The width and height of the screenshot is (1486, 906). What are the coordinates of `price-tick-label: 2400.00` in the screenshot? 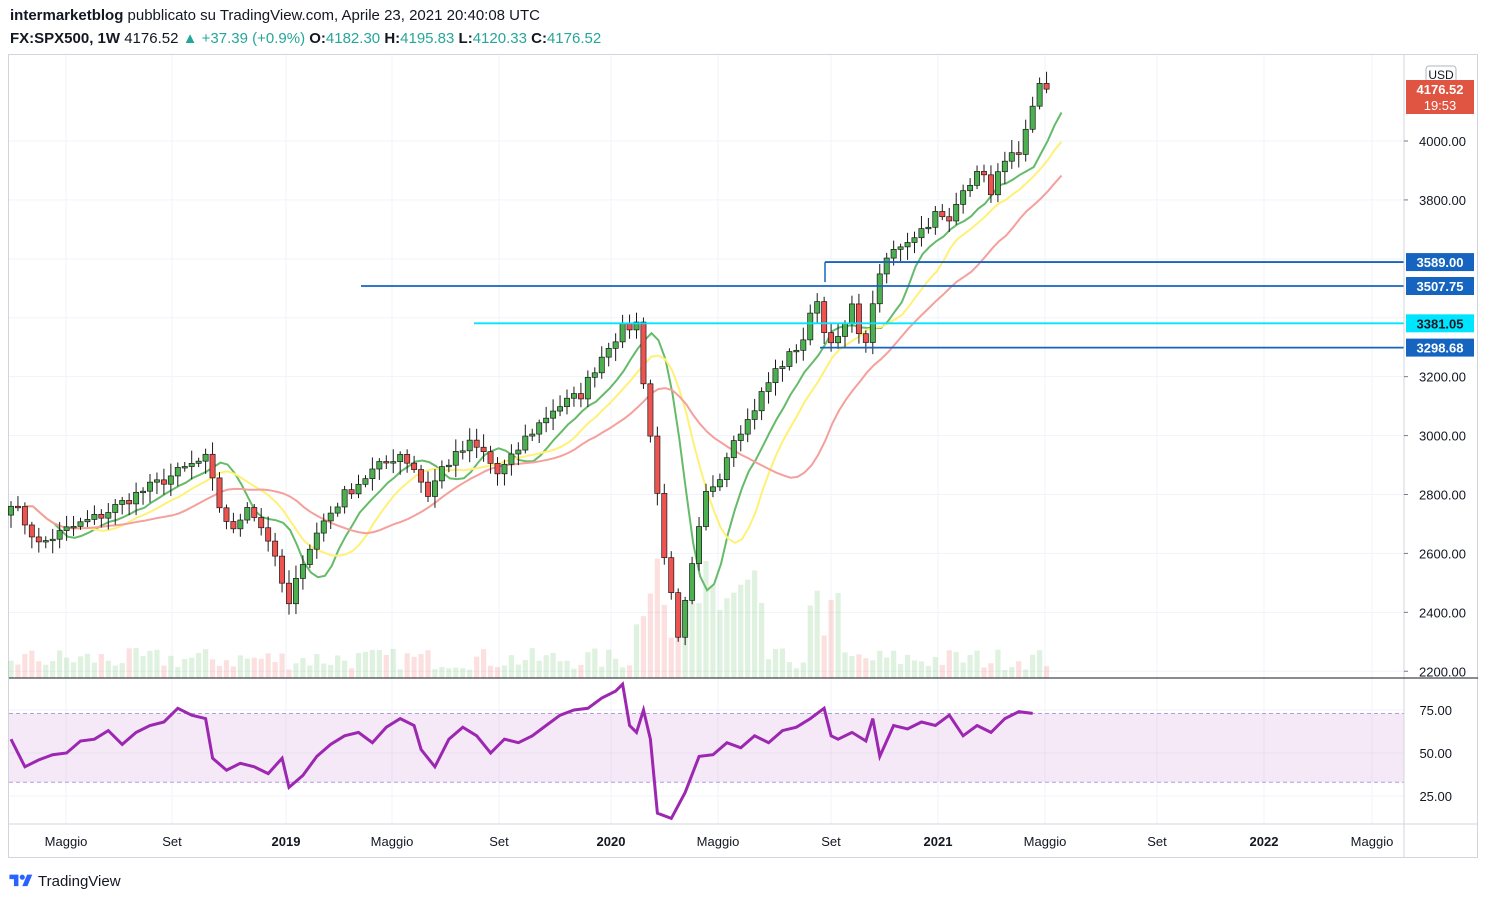 It's located at (1442, 612).